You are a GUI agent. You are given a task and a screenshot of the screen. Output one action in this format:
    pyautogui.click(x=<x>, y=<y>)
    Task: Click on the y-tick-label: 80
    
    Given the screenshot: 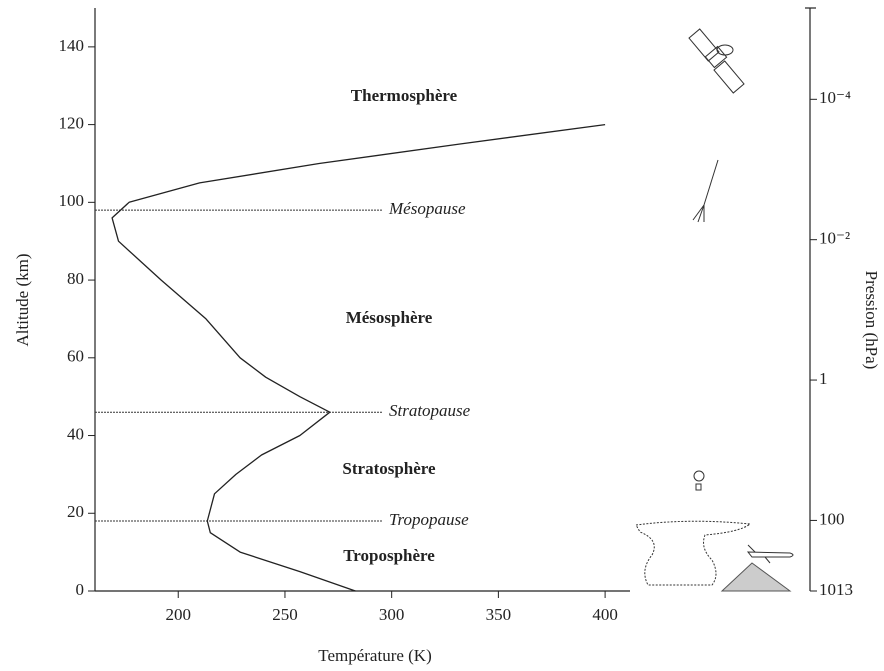 What is the action you would take?
    pyautogui.click(x=75, y=278)
    